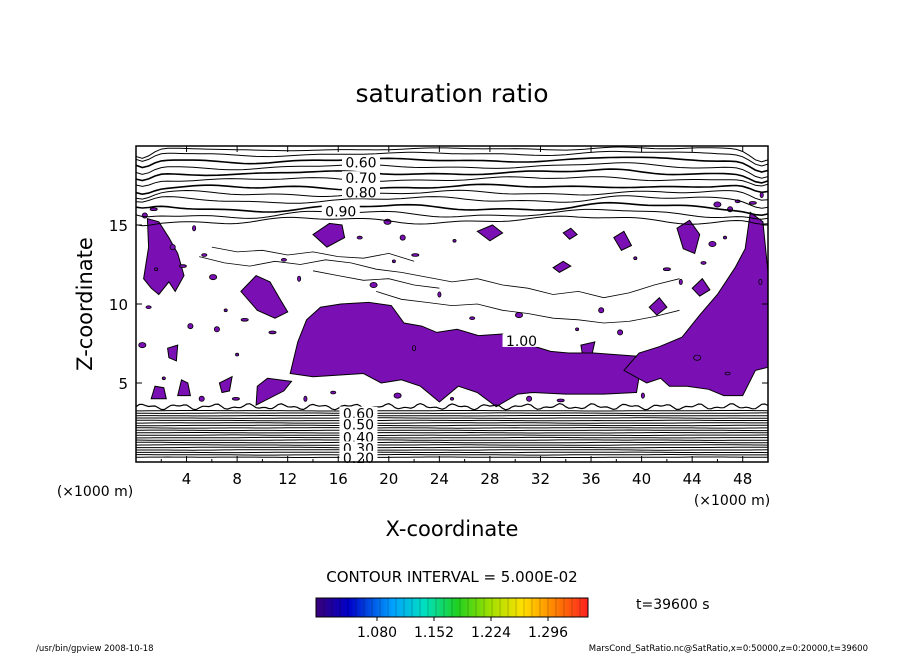 The height and width of the screenshot is (654, 904). Describe the element at coordinates (692, 479) in the screenshot. I see `x-tick-label-10: 44` at that location.